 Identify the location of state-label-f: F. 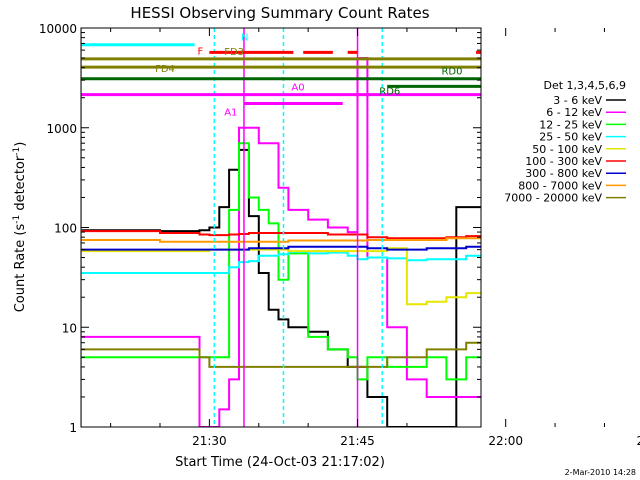
(201, 51).